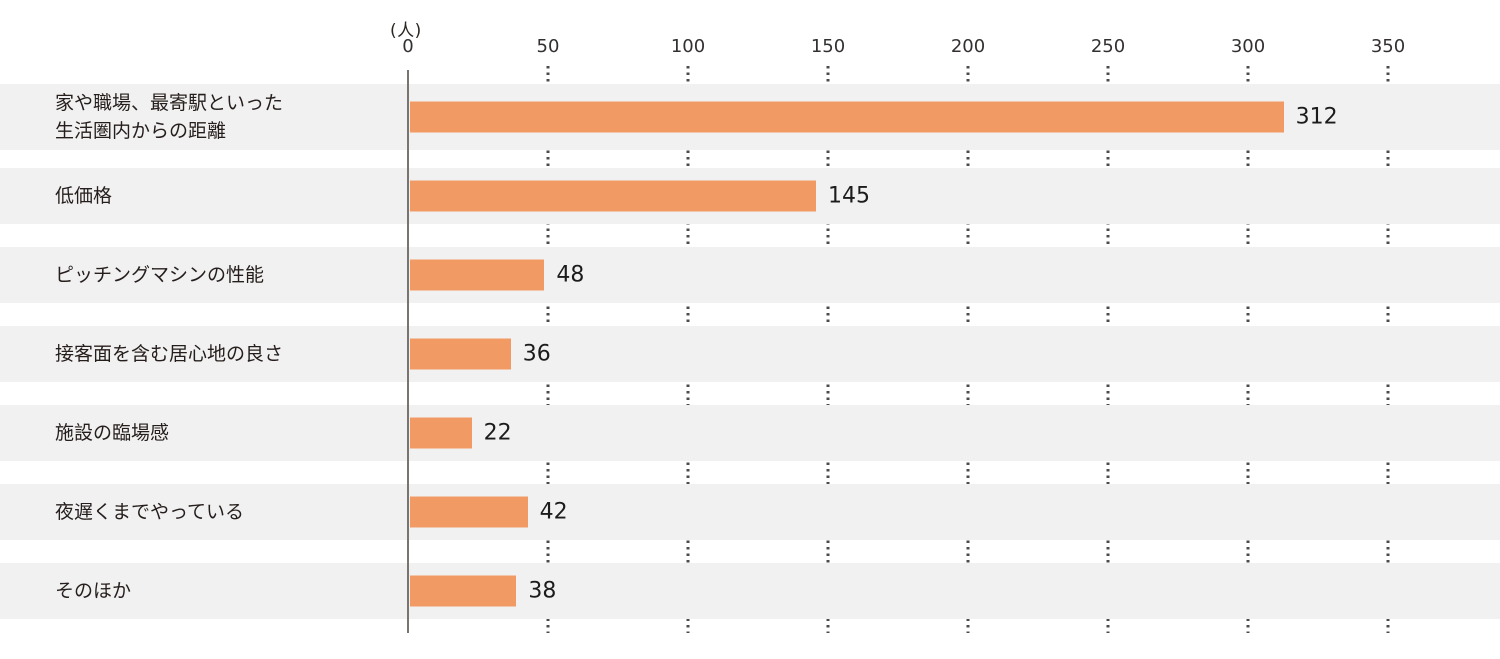 This screenshot has height=659, width=1500. Describe the element at coordinates (849, 196) in the screenshot. I see `bar-value-label: 145` at that location.